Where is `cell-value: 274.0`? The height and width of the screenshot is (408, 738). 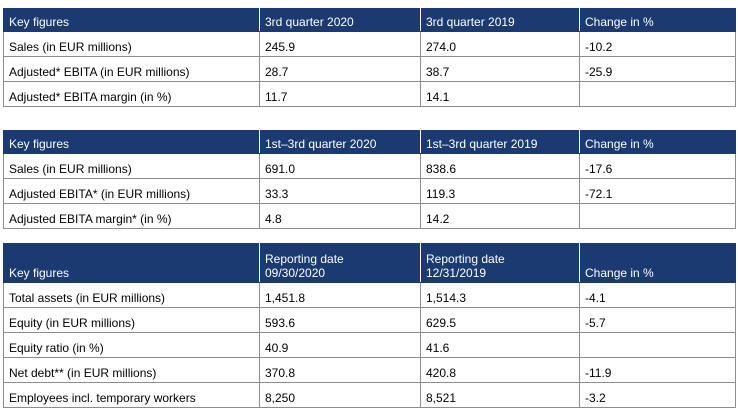
cell-value: 274.0 is located at coordinates (500, 44).